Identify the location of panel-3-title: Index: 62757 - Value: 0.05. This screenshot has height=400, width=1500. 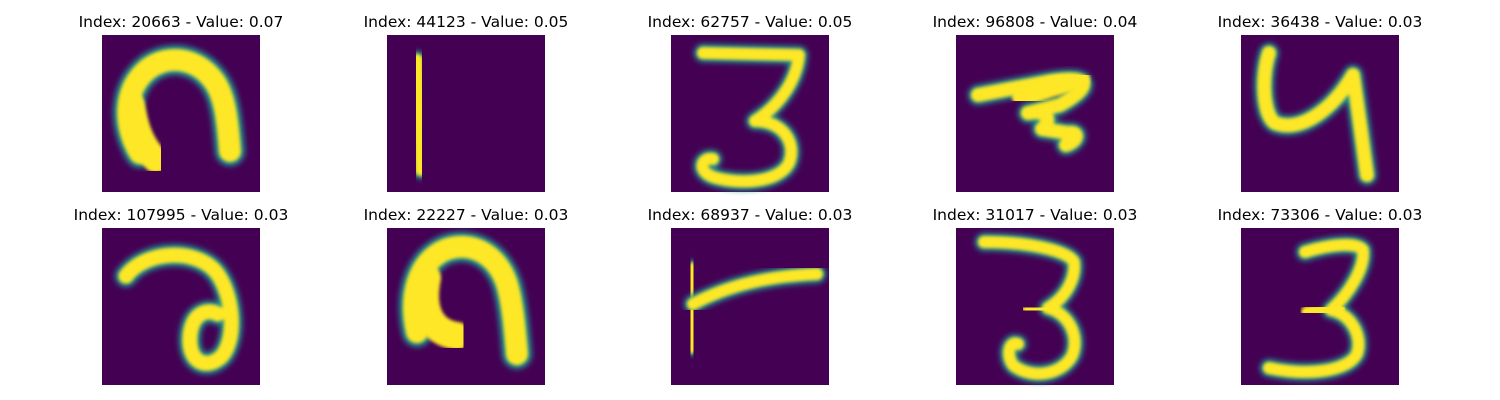
(750, 22).